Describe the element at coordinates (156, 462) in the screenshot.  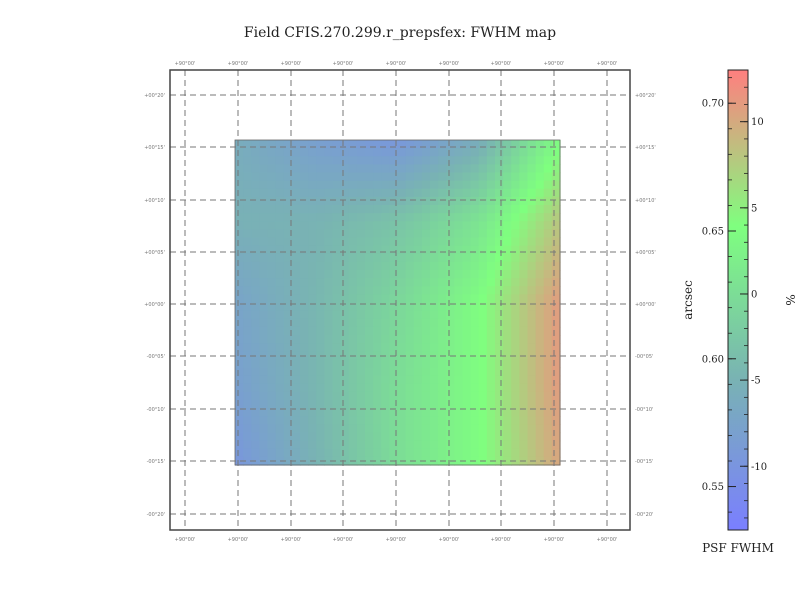
I see `dec-tick-label-left: -00°15'` at that location.